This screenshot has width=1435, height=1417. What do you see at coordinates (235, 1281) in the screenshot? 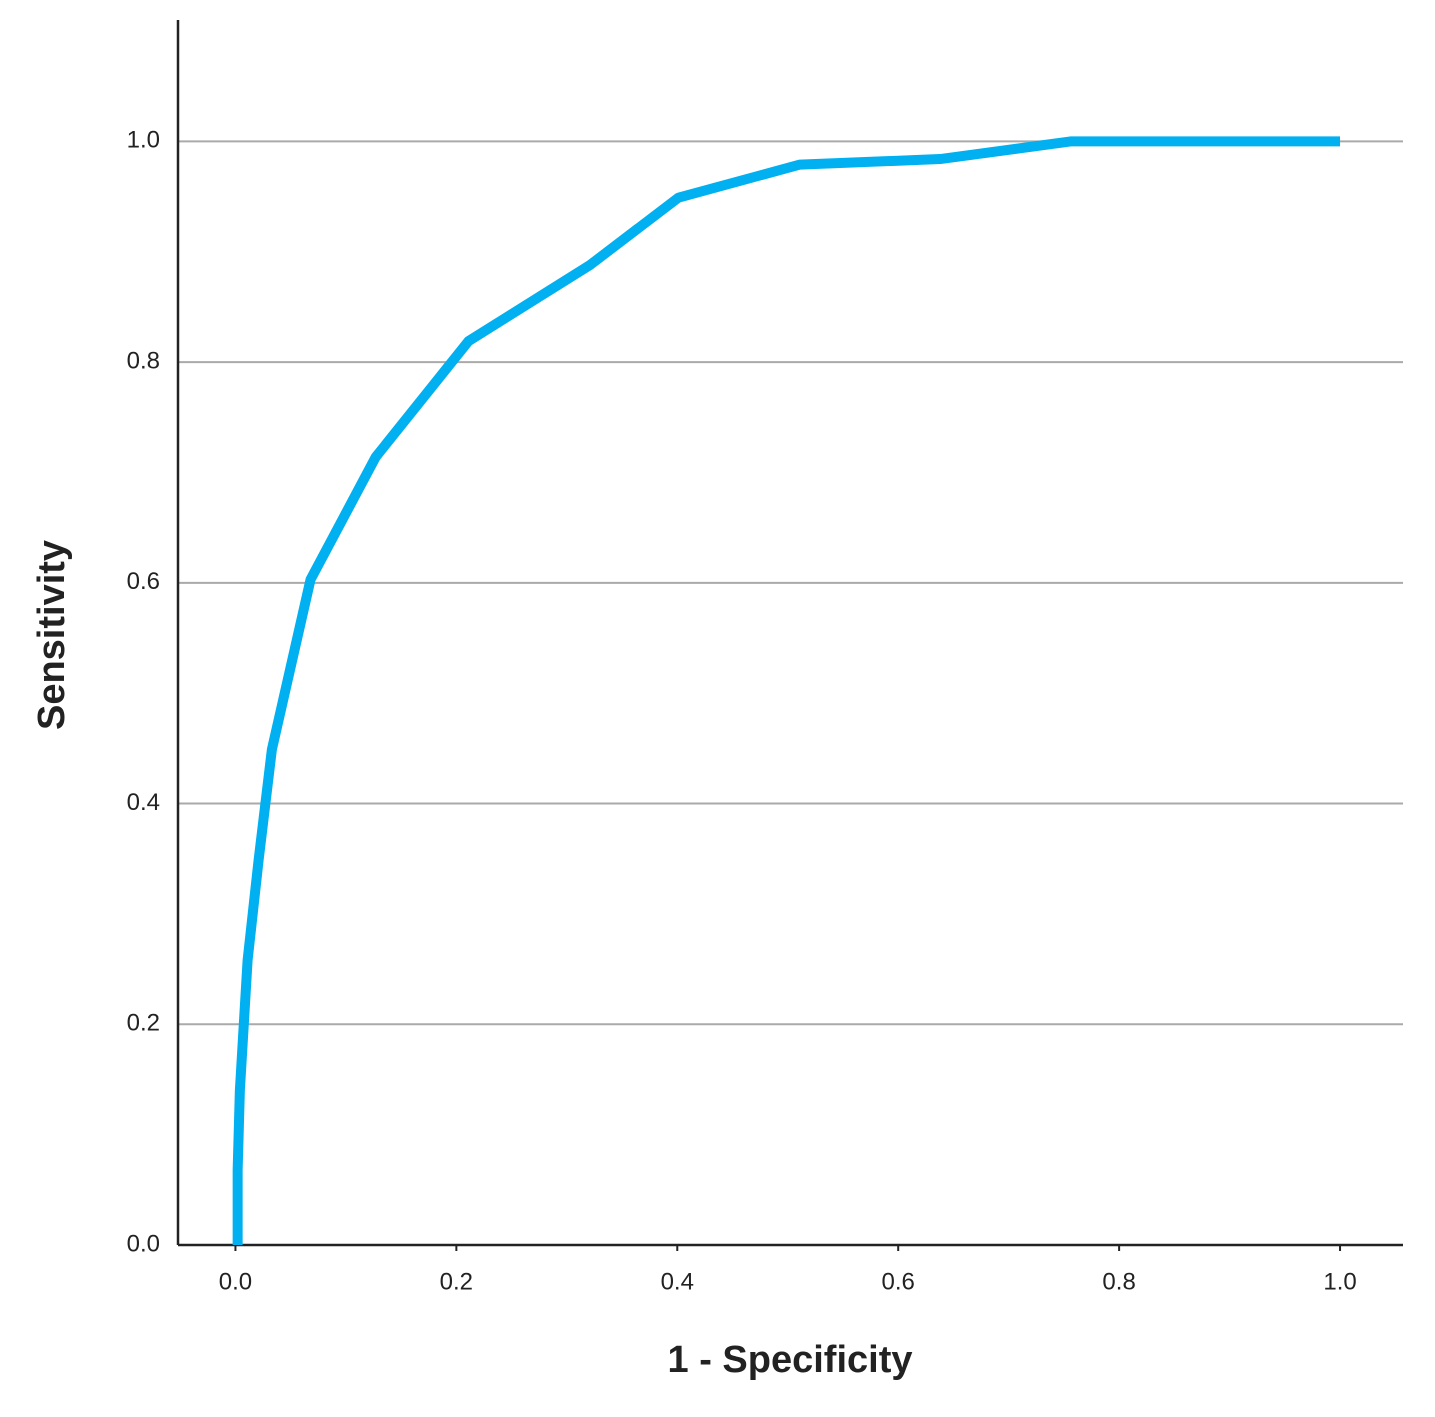
I see `x-tick-label: 0.0` at bounding box center [235, 1281].